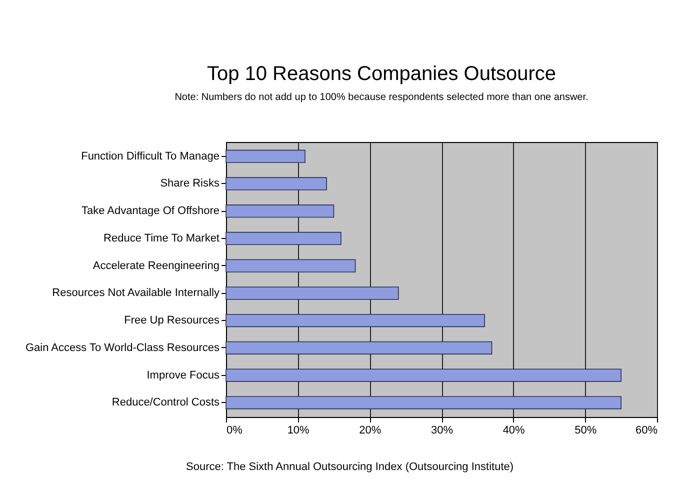 This screenshot has width=691, height=499. Describe the element at coordinates (234, 430) in the screenshot. I see `x-tick-label: 0%` at that location.